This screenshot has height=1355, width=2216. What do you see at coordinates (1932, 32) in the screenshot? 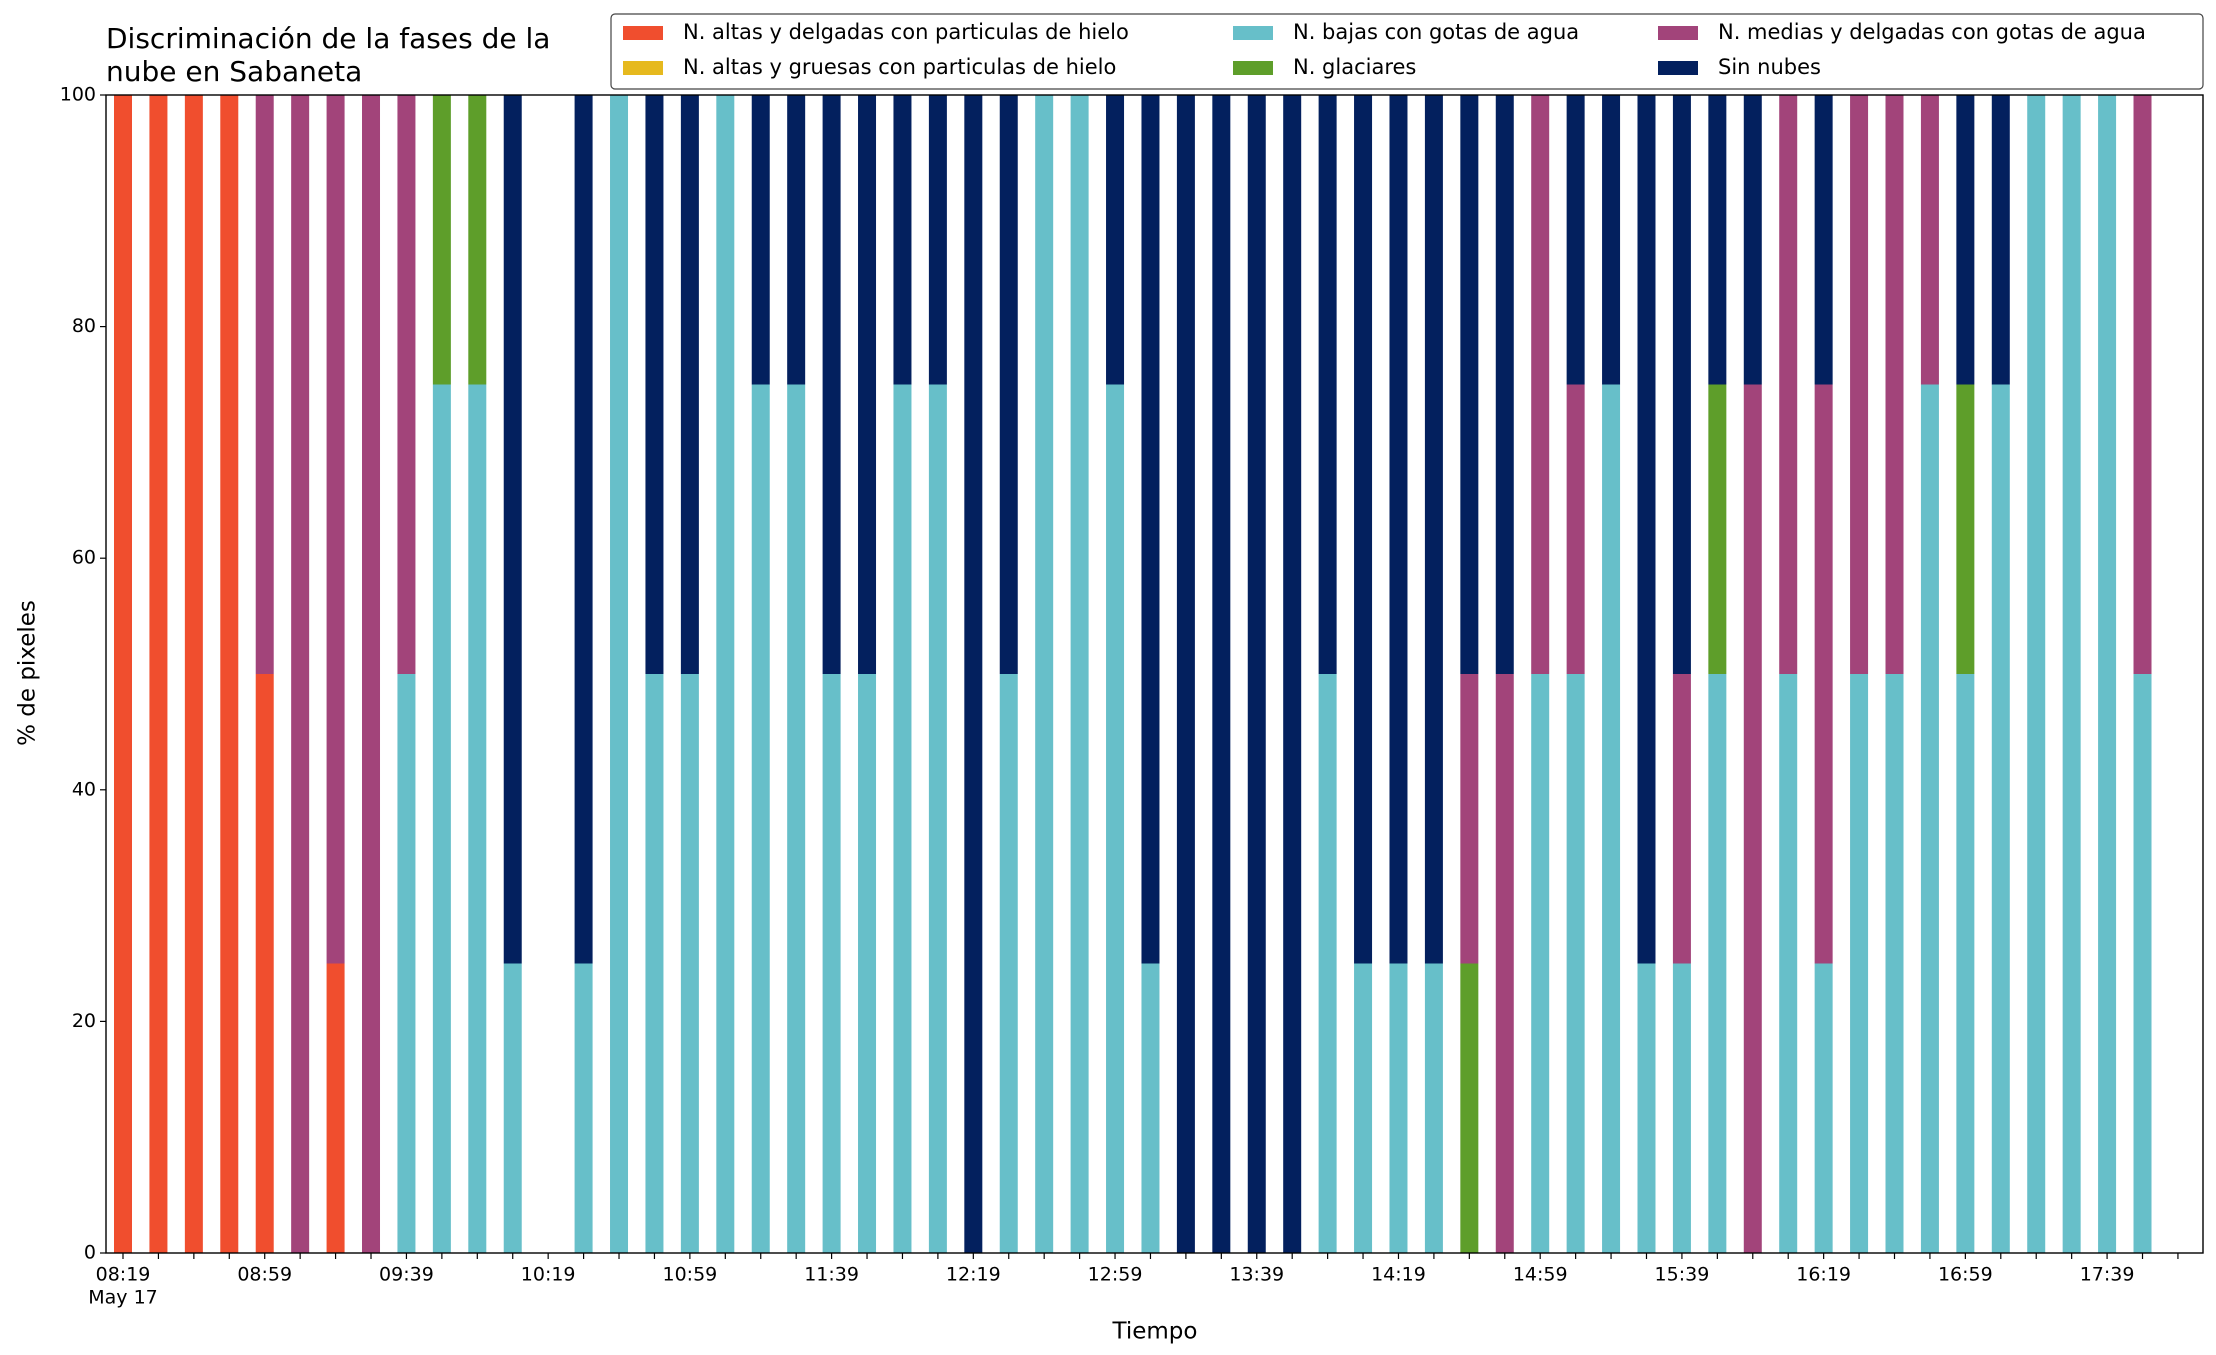
I see `legend-label: N. medias y delgadas con gotas de agua` at bounding box center [1932, 32].